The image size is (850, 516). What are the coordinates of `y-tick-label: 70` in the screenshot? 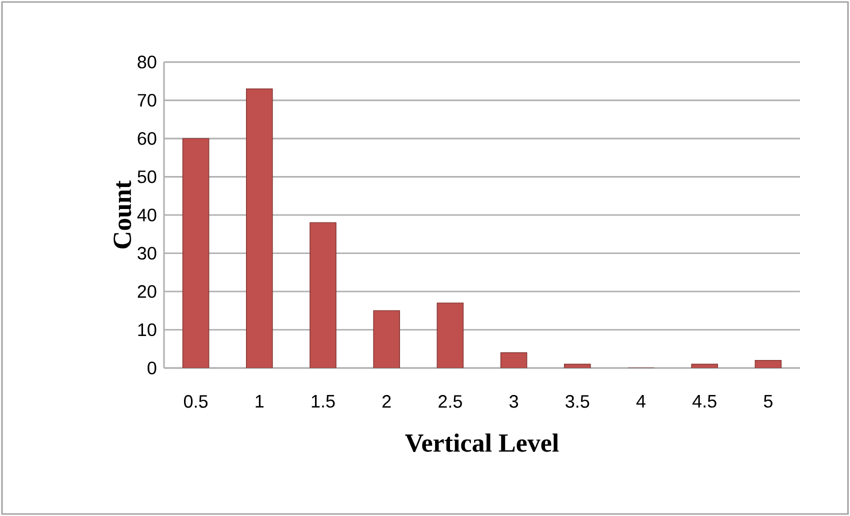 It's located at (147, 100).